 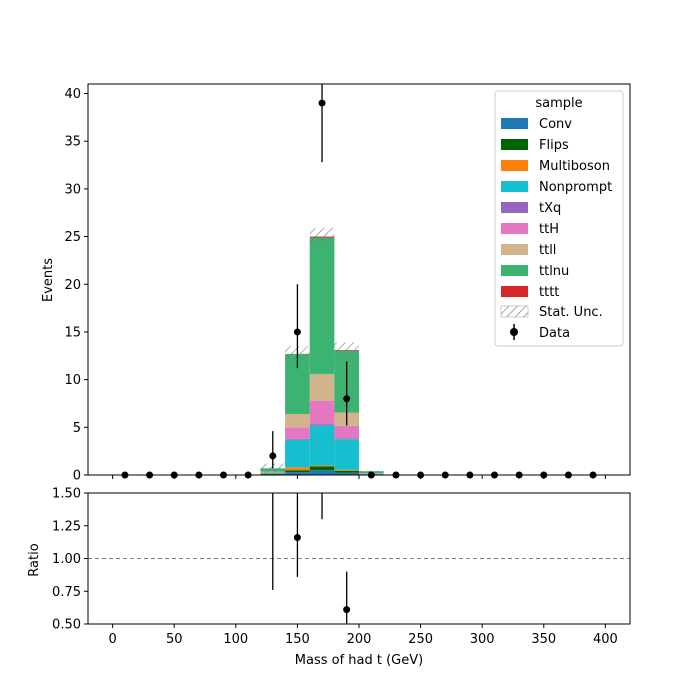 What do you see at coordinates (514, 270) in the screenshot?
I see `legend-swatch-ttlnu` at bounding box center [514, 270].